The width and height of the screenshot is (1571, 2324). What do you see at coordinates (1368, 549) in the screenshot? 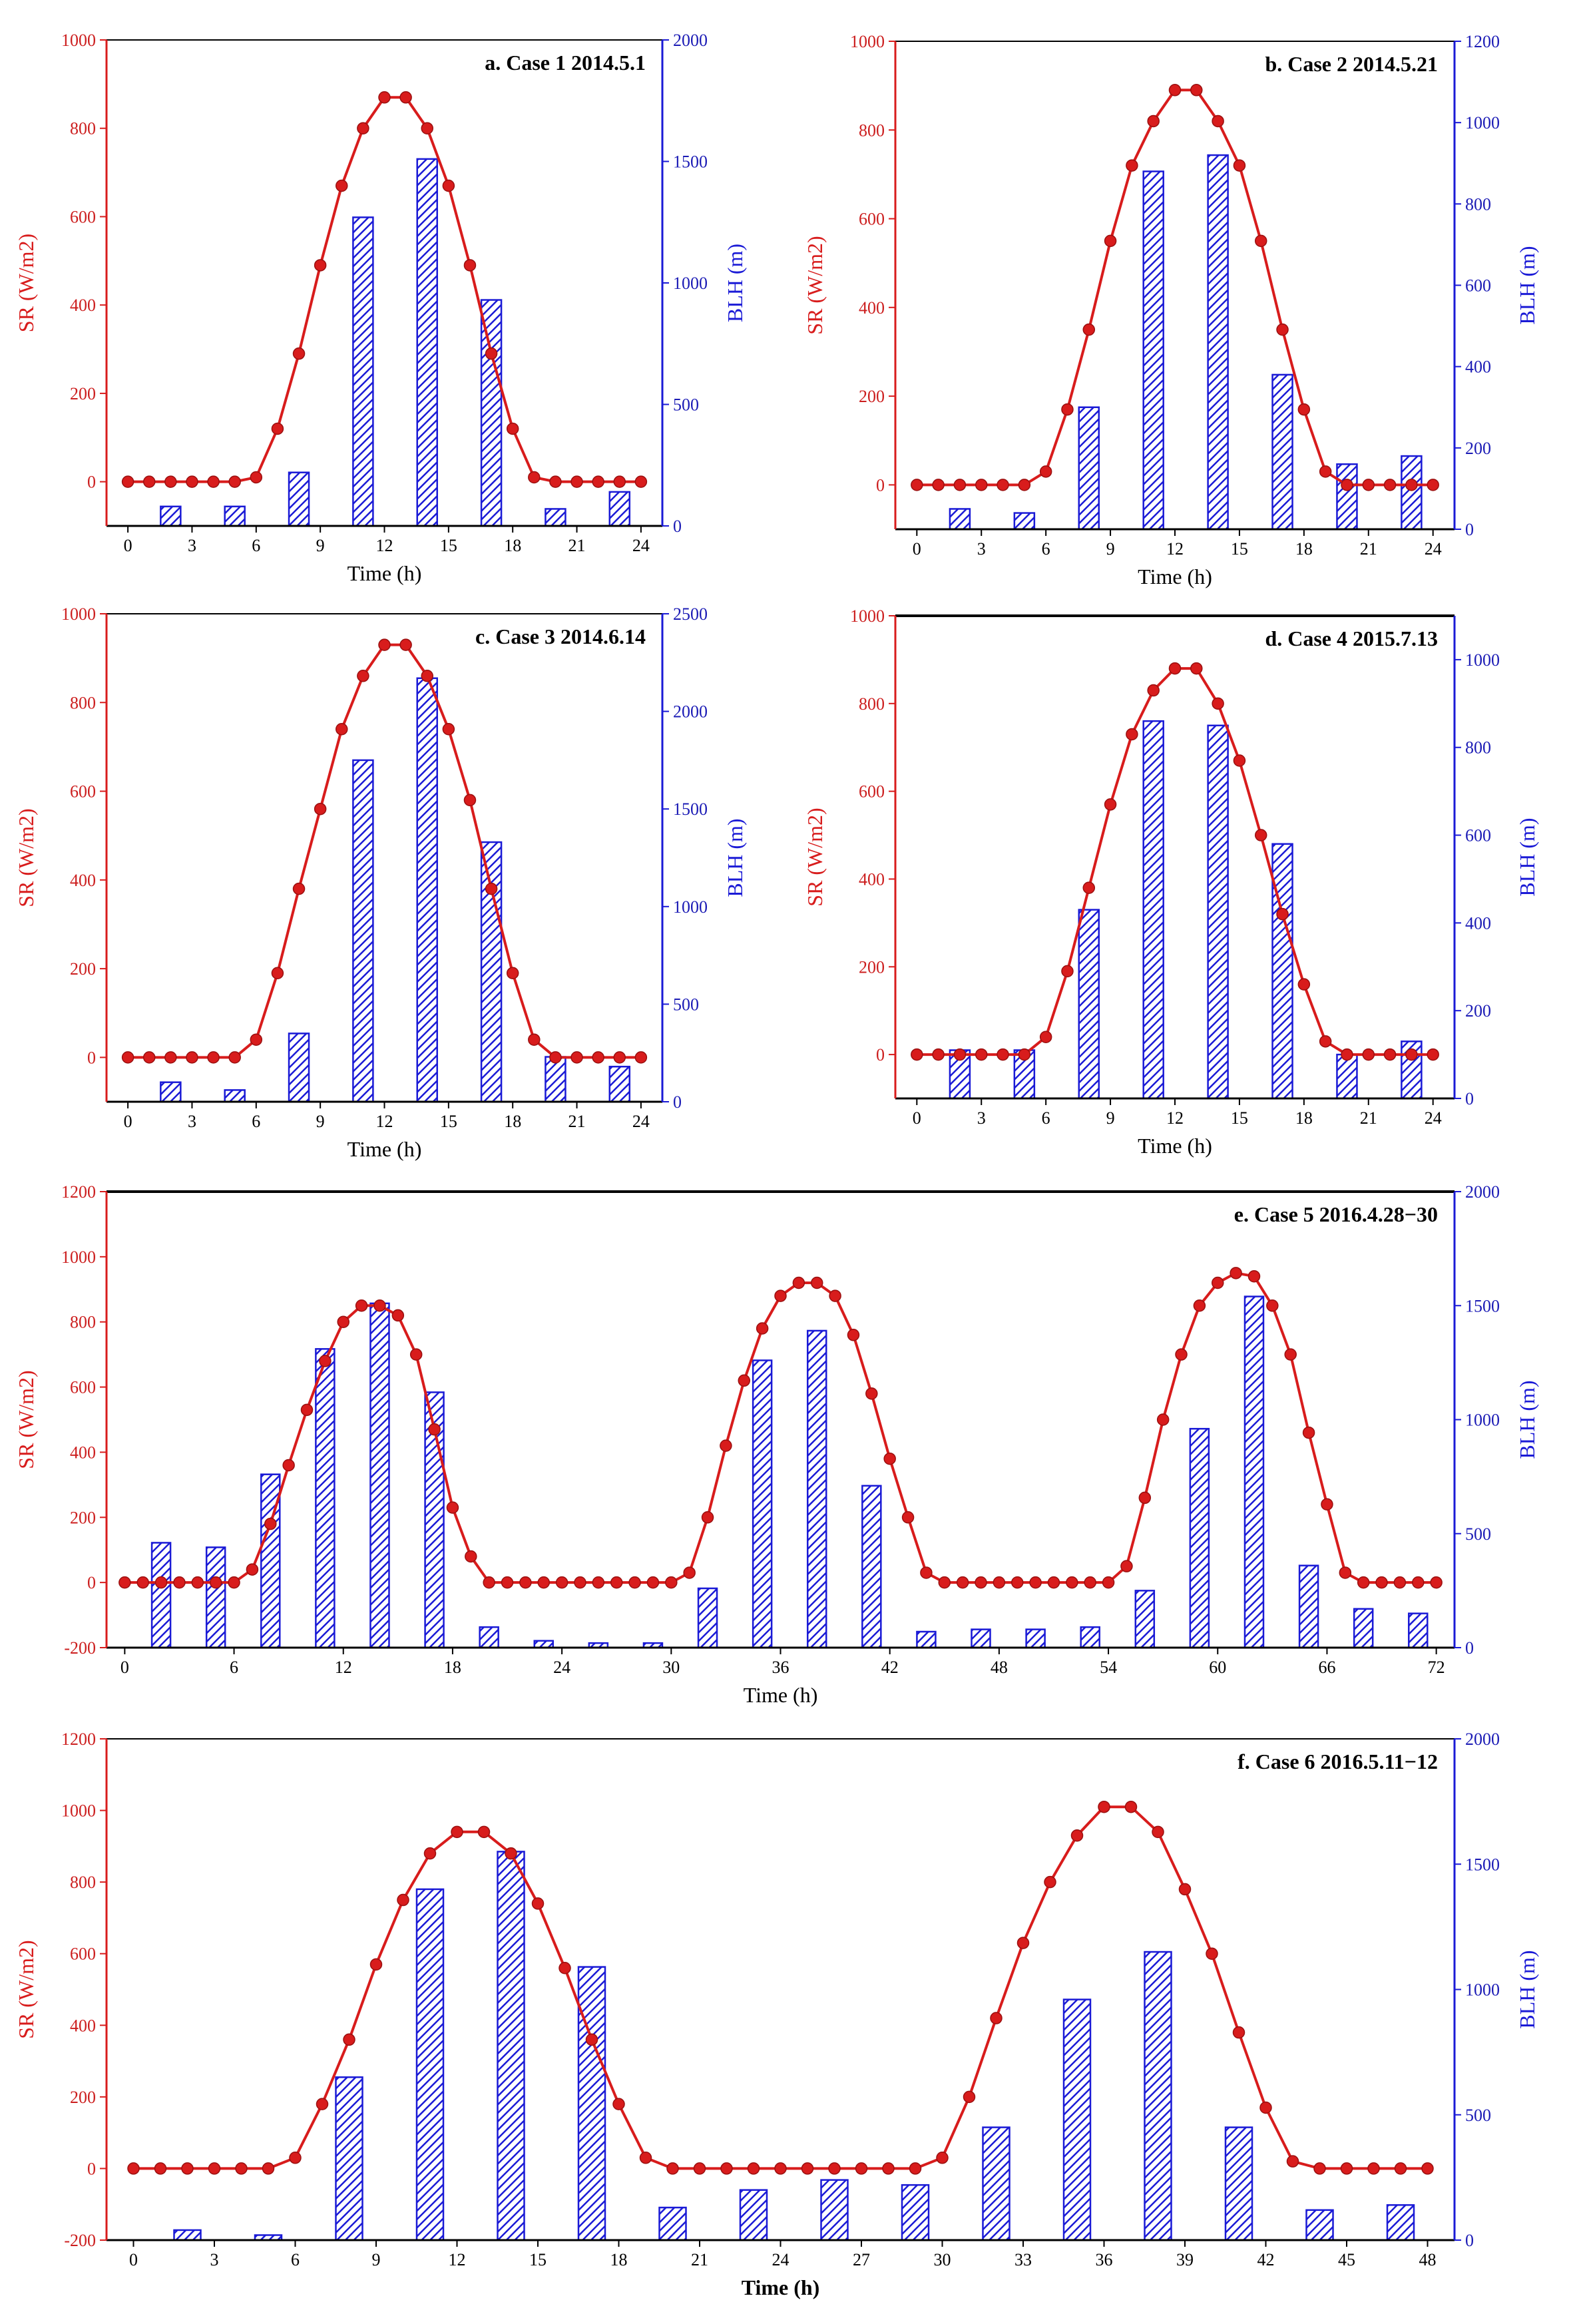
I see `x-tick-label: 21` at bounding box center [1368, 549].